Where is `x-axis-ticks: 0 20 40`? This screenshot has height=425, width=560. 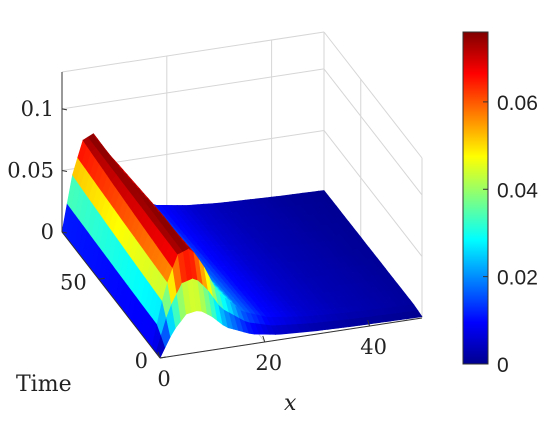 x-axis-ticks: 0 20 40 is located at coordinates (272, 355).